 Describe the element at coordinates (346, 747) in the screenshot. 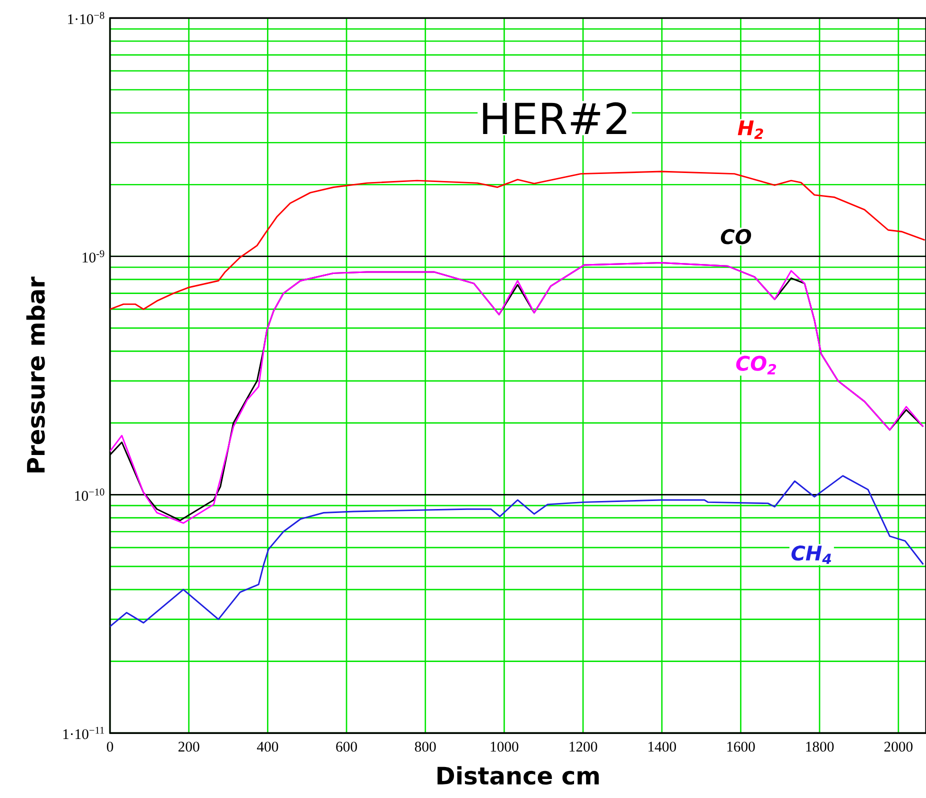

I see `x-tick-label: 600` at that location.